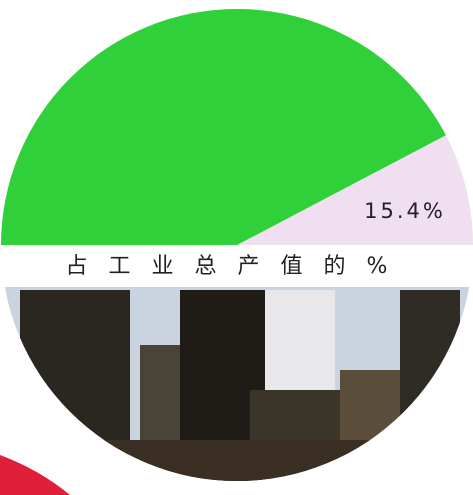 The height and width of the screenshot is (495, 473). What do you see at coordinates (405, 211) in the screenshot?
I see `value-label: 15.4%` at bounding box center [405, 211].